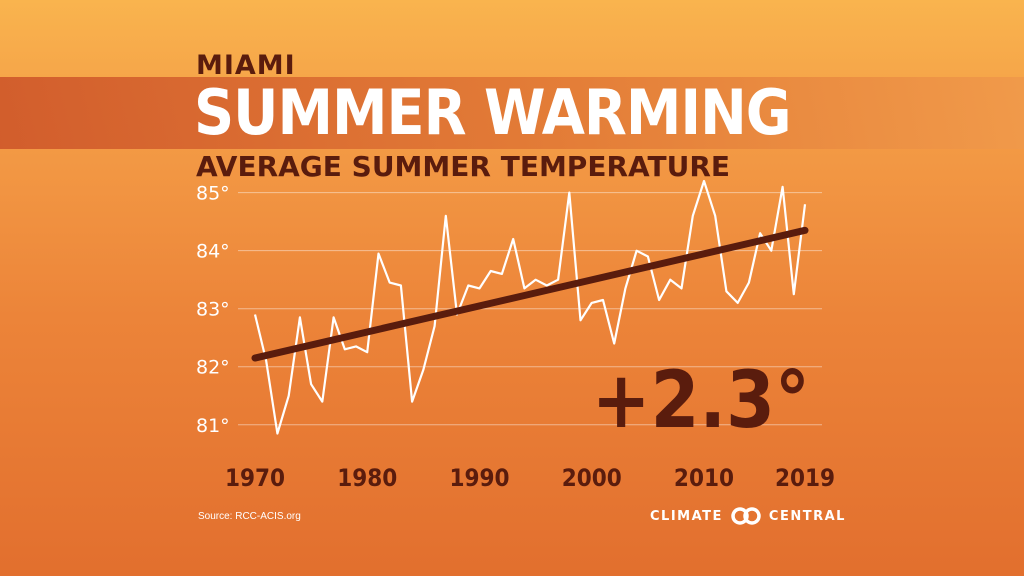 Image resolution: width=1024 pixels, height=576 pixels. I want to click on y-tick-label: 81°, so click(213, 426).